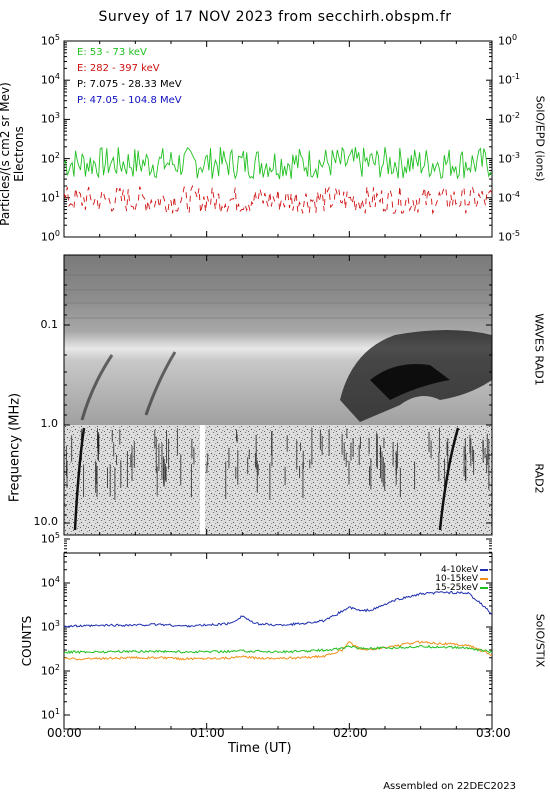  I want to click on series-line-E: 53 - 73 keV, so click(278, 163).